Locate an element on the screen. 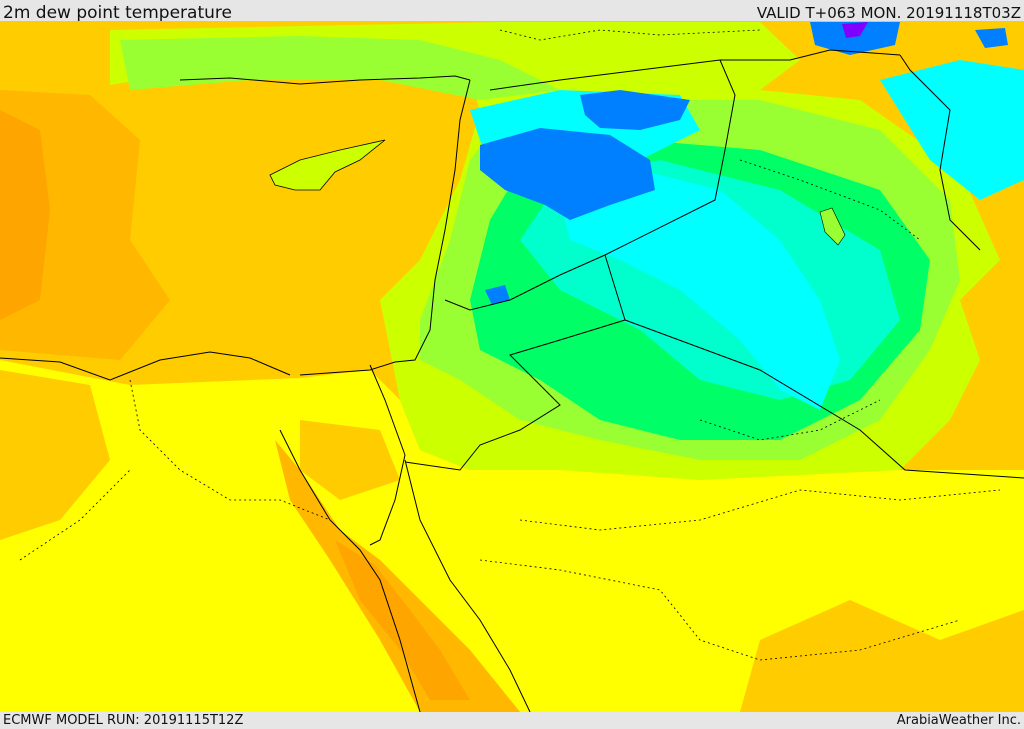 The height and width of the screenshot is (729, 1024). levant-coast is located at coordinates (385, 227).